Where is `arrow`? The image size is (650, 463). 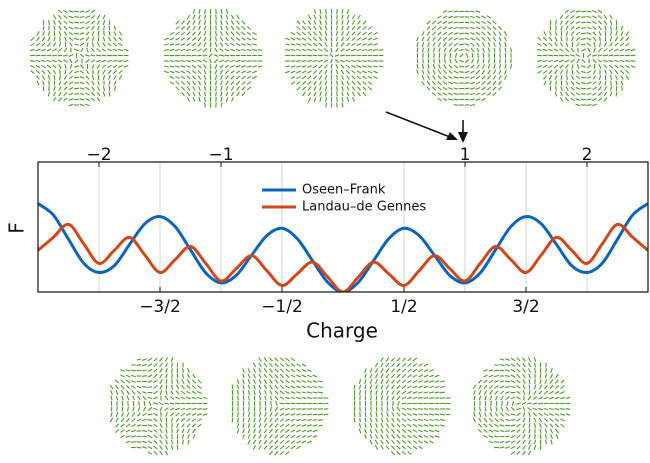 arrow is located at coordinates (418, 124).